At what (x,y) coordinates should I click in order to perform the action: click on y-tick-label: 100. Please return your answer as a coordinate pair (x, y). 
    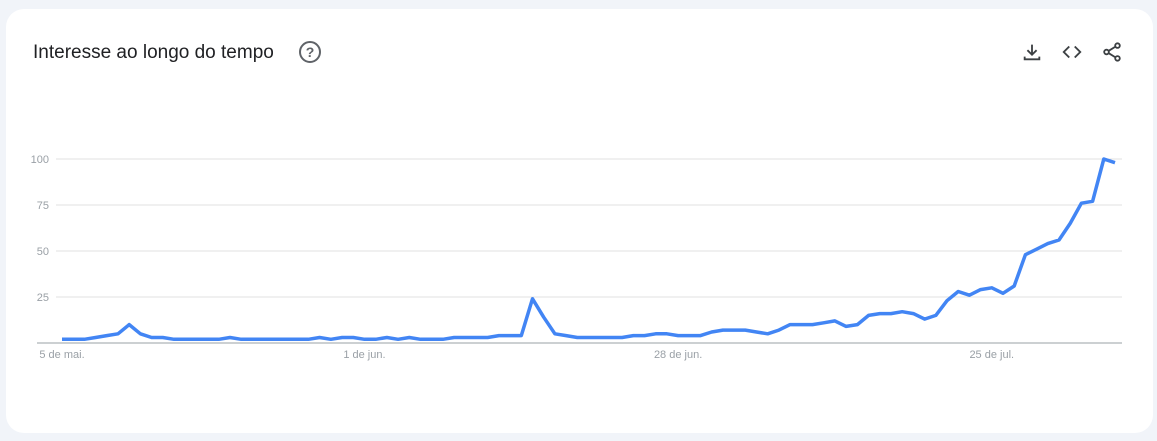
    Looking at the image, I should click on (40, 160).